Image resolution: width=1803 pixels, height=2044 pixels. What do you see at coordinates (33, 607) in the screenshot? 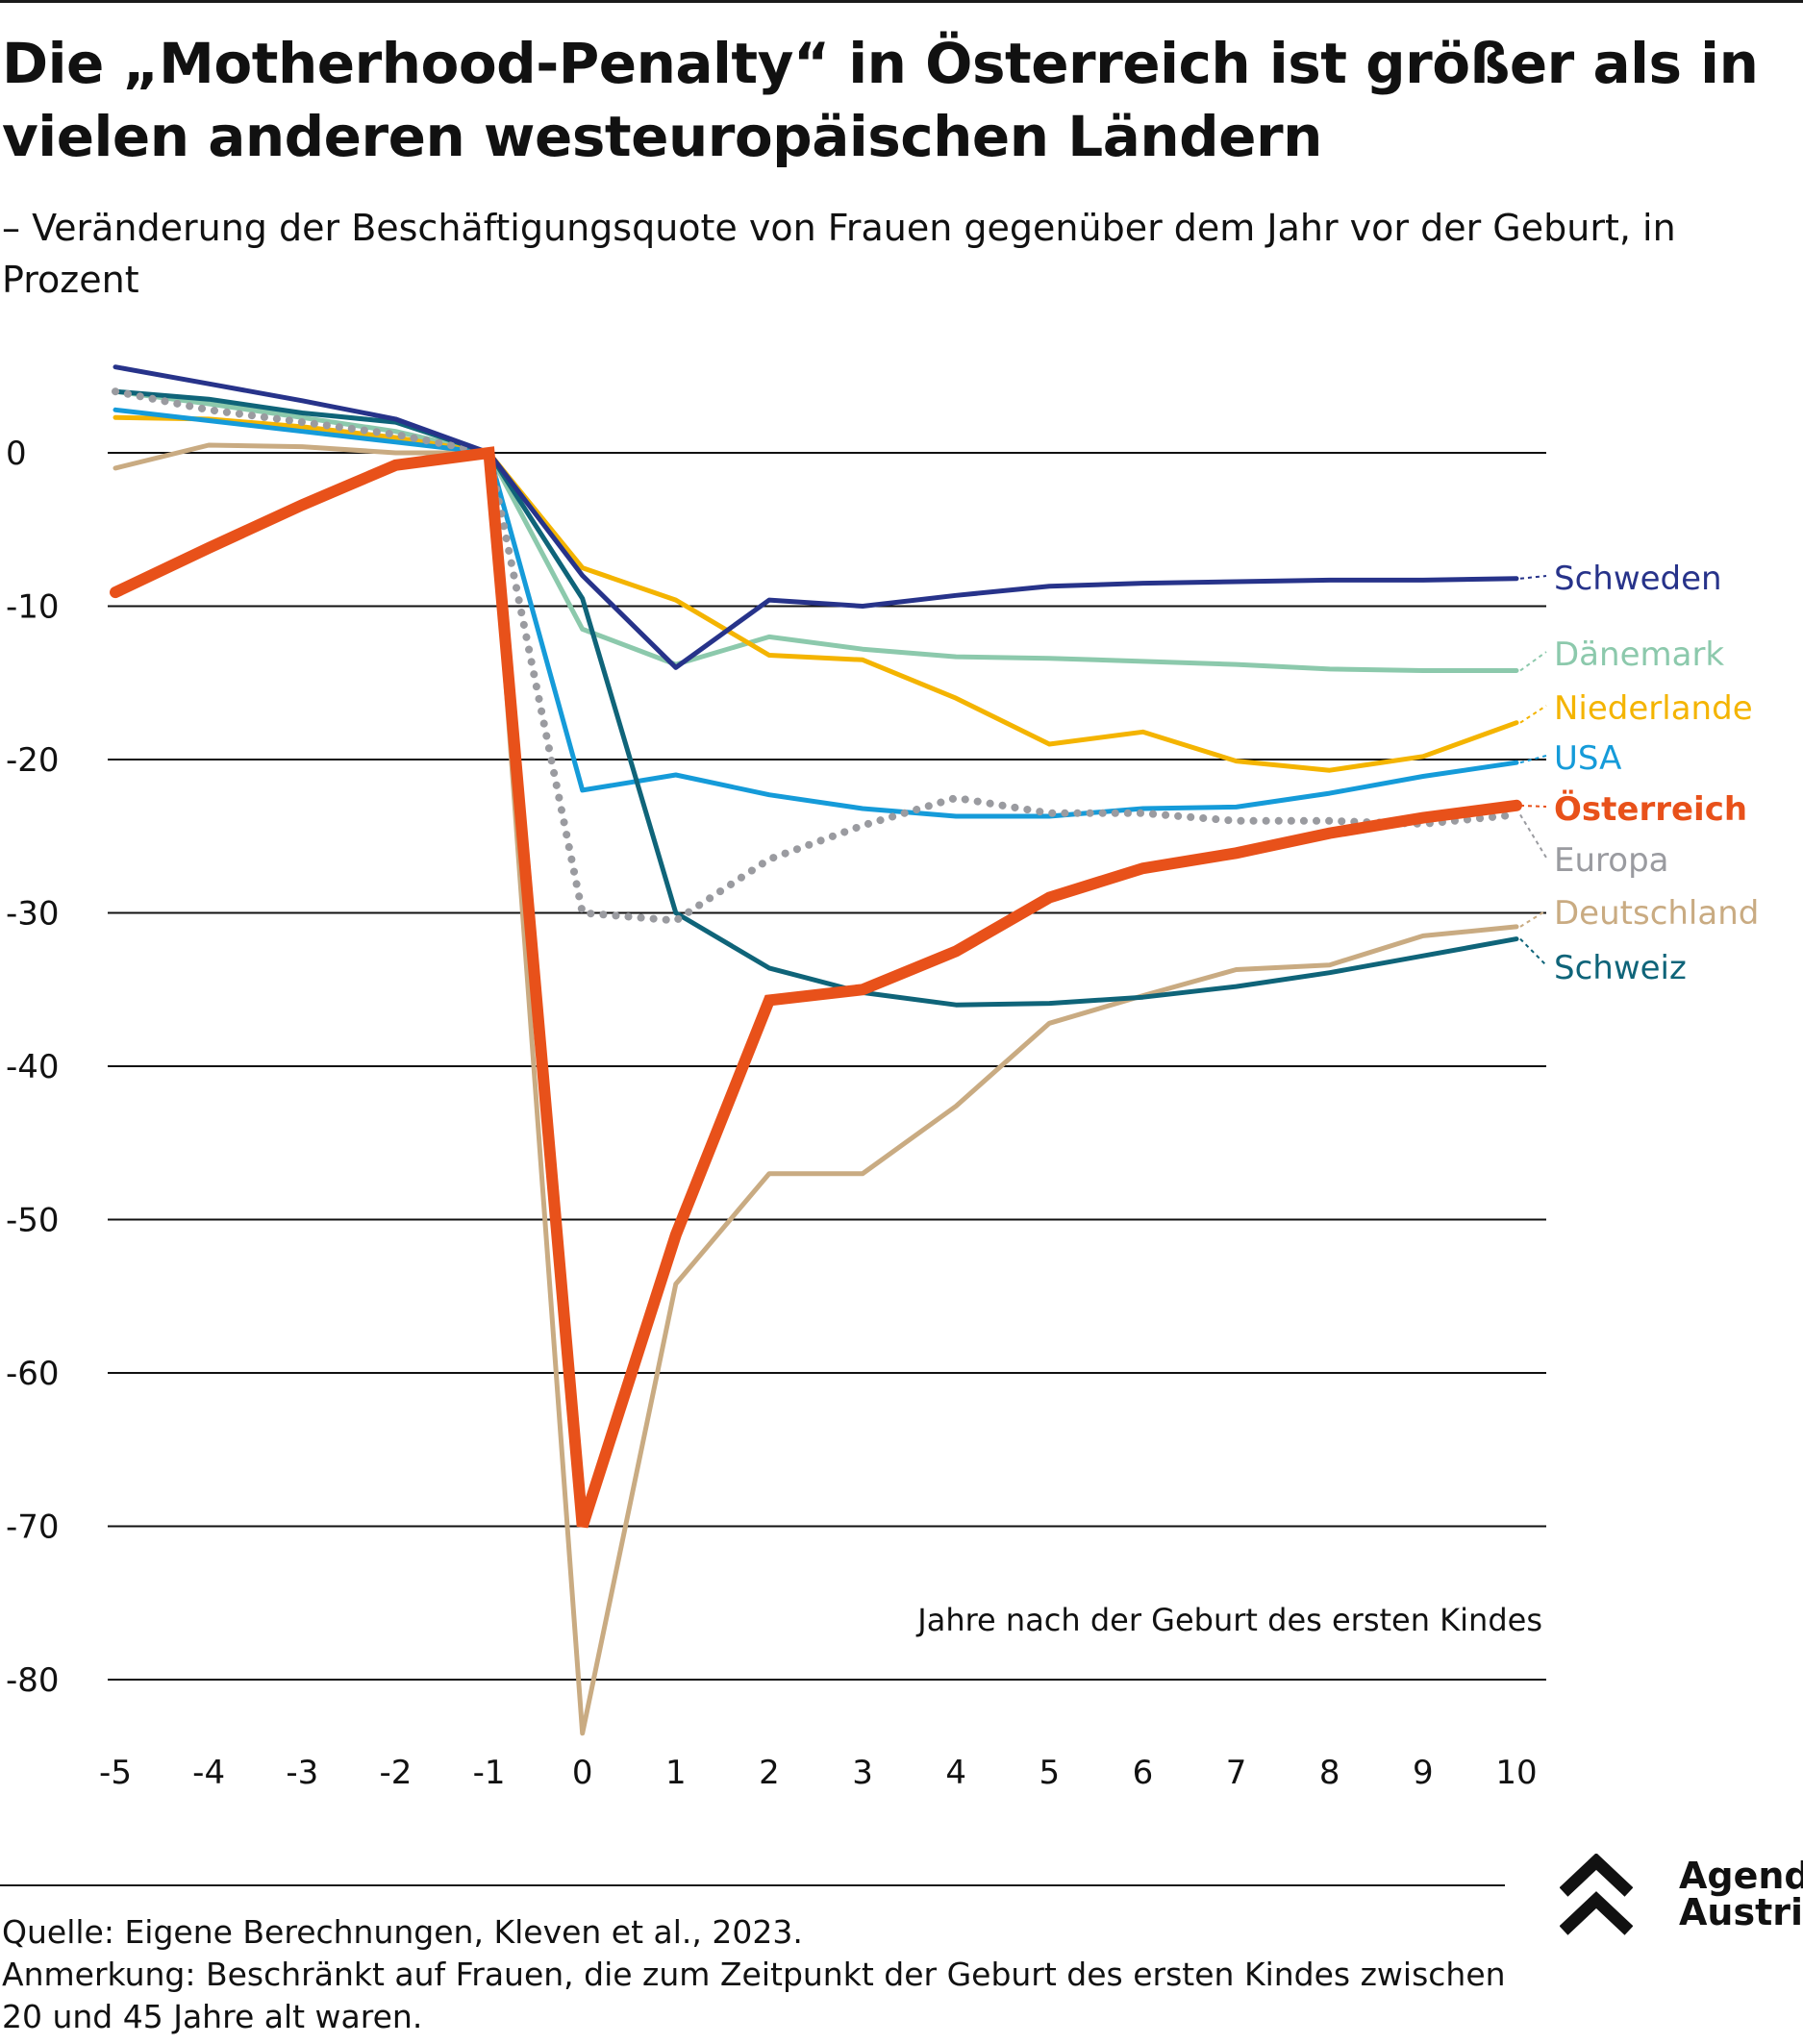
I see `y-tick-label: -10` at bounding box center [33, 607].